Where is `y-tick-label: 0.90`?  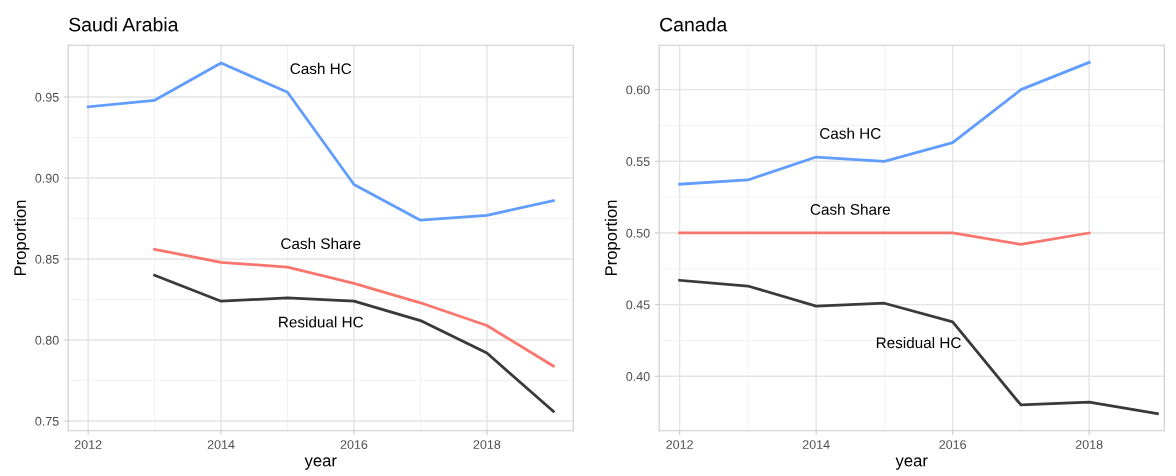
y-tick-label: 0.90 is located at coordinates (47, 178).